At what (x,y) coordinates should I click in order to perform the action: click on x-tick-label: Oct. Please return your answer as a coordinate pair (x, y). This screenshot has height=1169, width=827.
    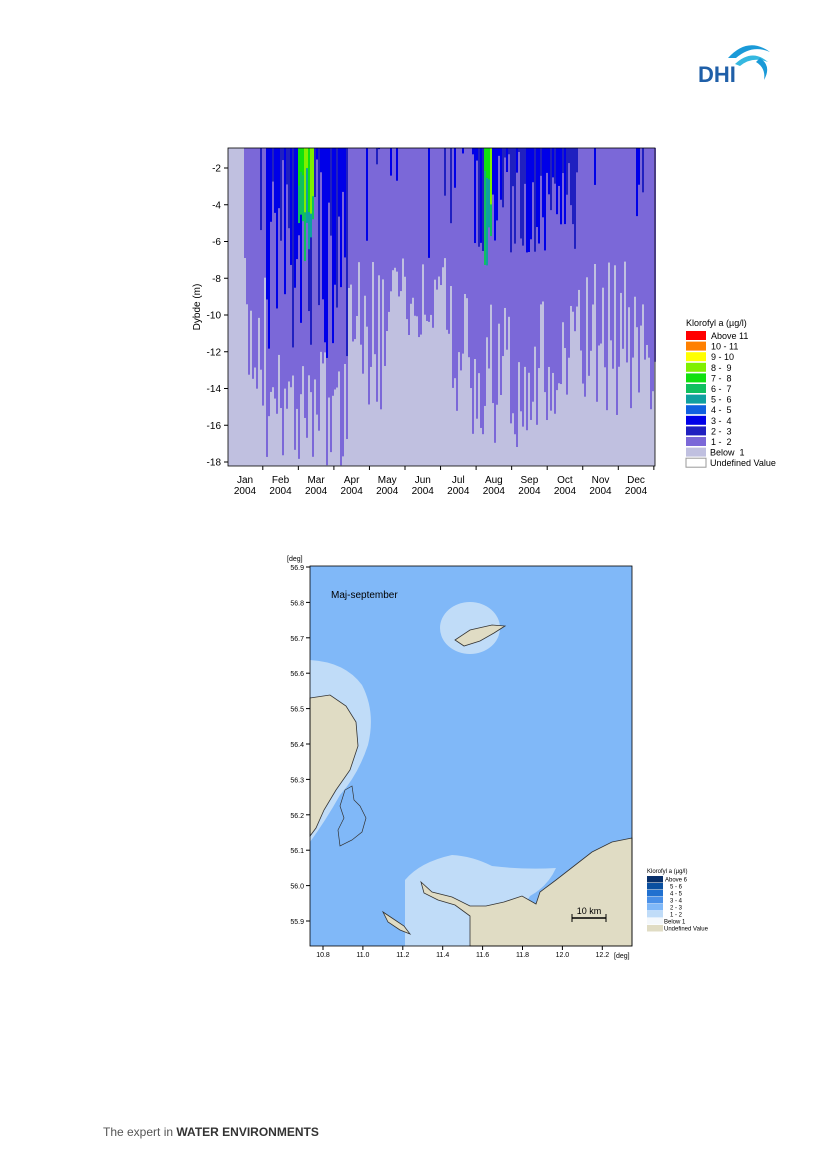
    Looking at the image, I should click on (565, 480).